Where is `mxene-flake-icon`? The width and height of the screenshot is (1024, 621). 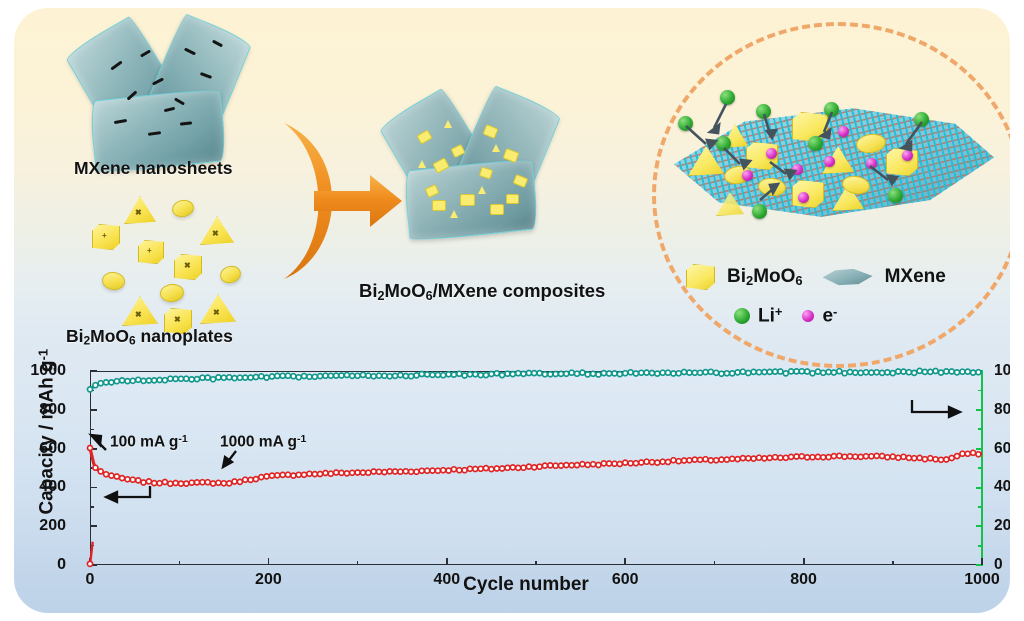 mxene-flake-icon is located at coordinates (847, 277).